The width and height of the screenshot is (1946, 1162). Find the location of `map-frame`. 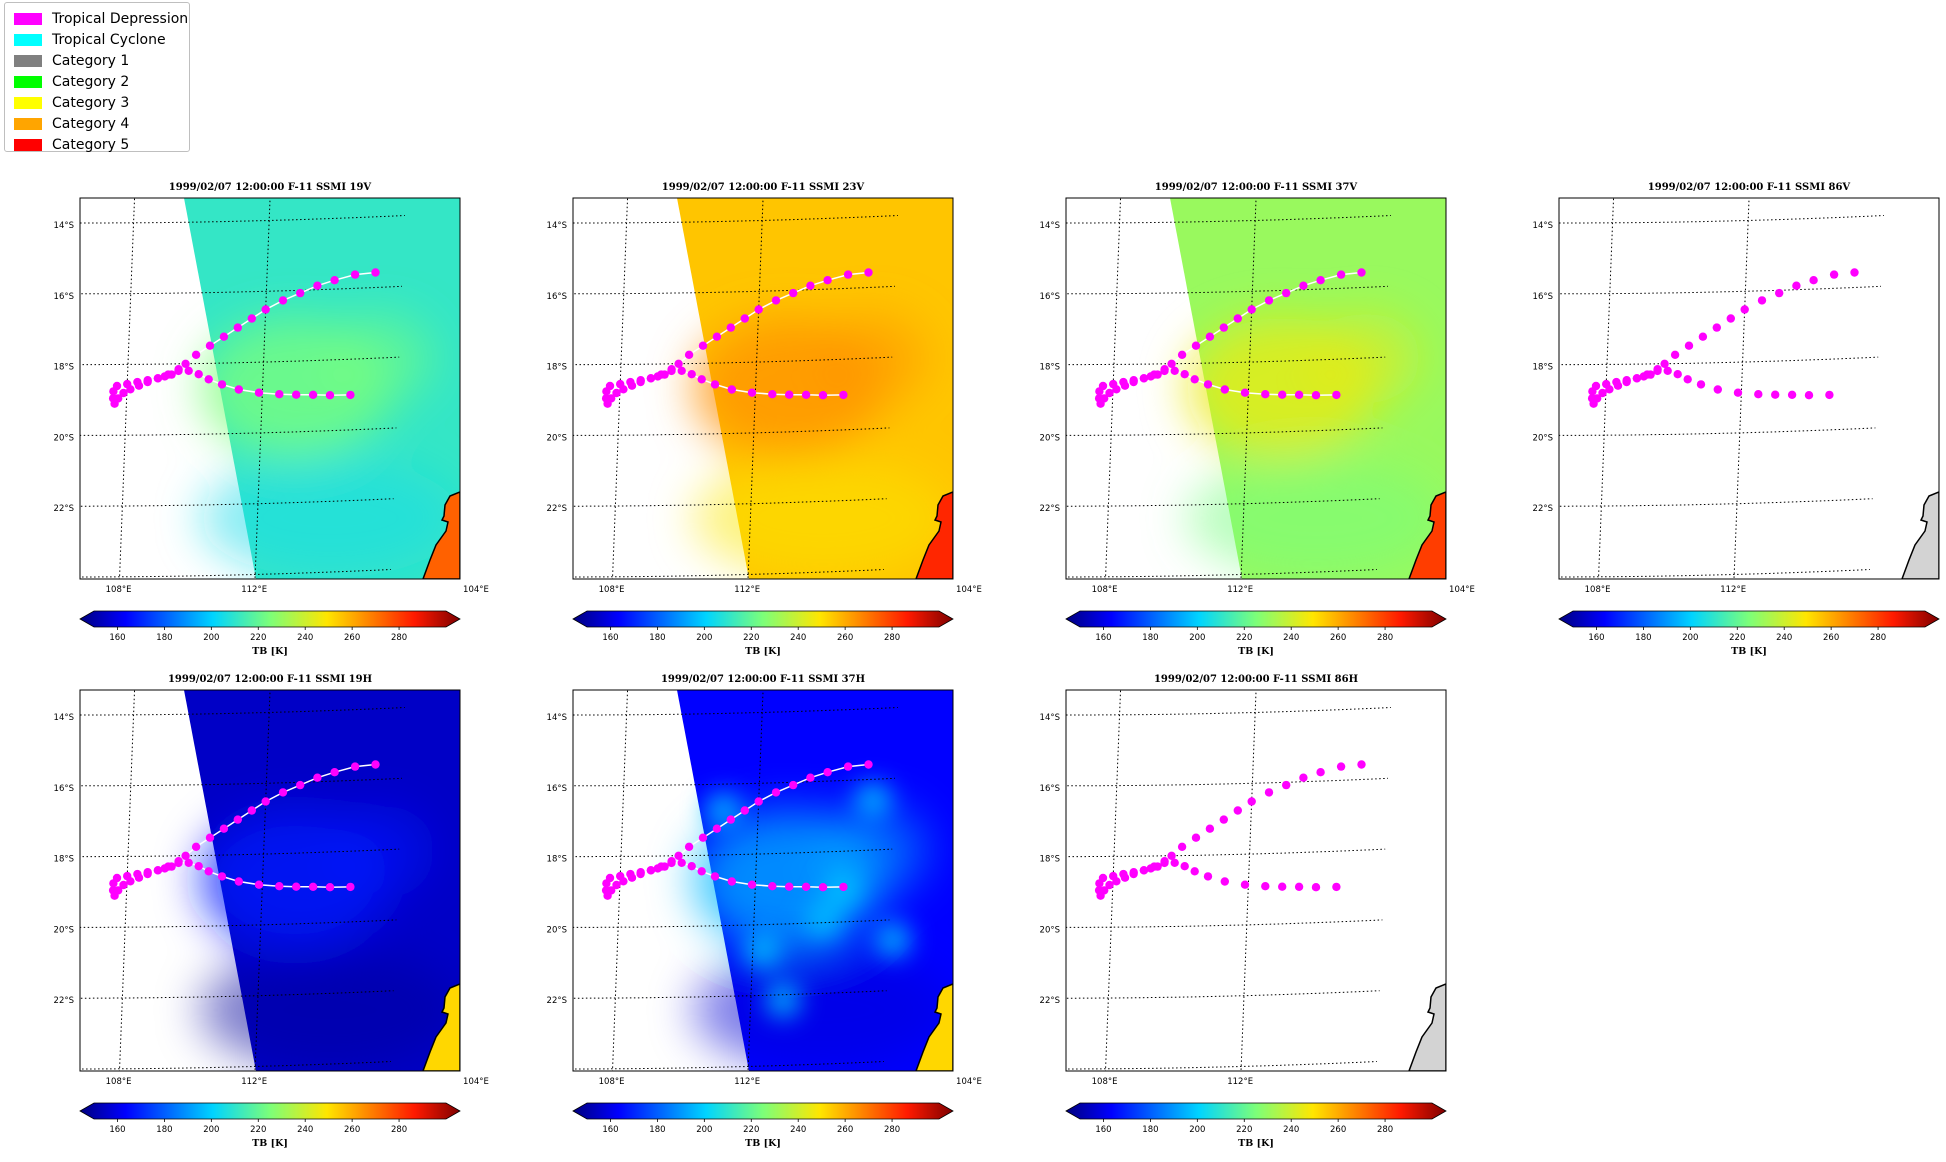

map-frame is located at coordinates (763, 388).